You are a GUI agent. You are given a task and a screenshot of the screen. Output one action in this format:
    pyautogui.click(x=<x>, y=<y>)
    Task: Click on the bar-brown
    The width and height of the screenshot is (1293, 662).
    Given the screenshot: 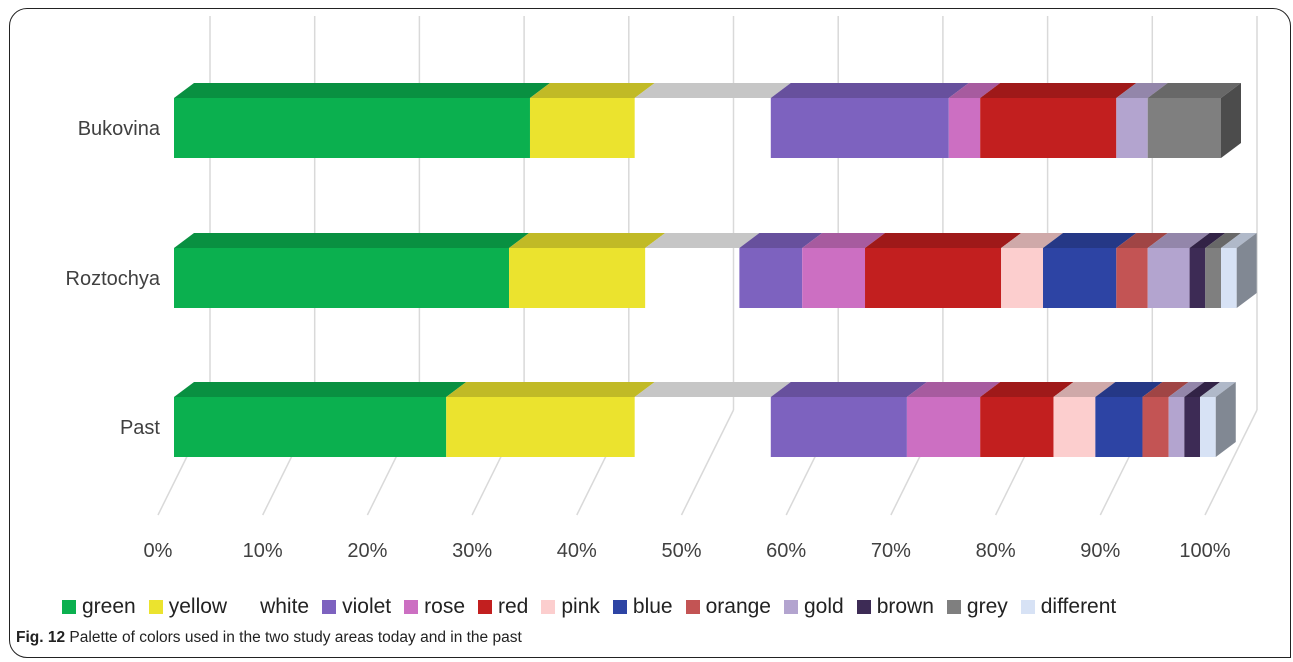 What is the action you would take?
    pyautogui.click(x=1197, y=278)
    